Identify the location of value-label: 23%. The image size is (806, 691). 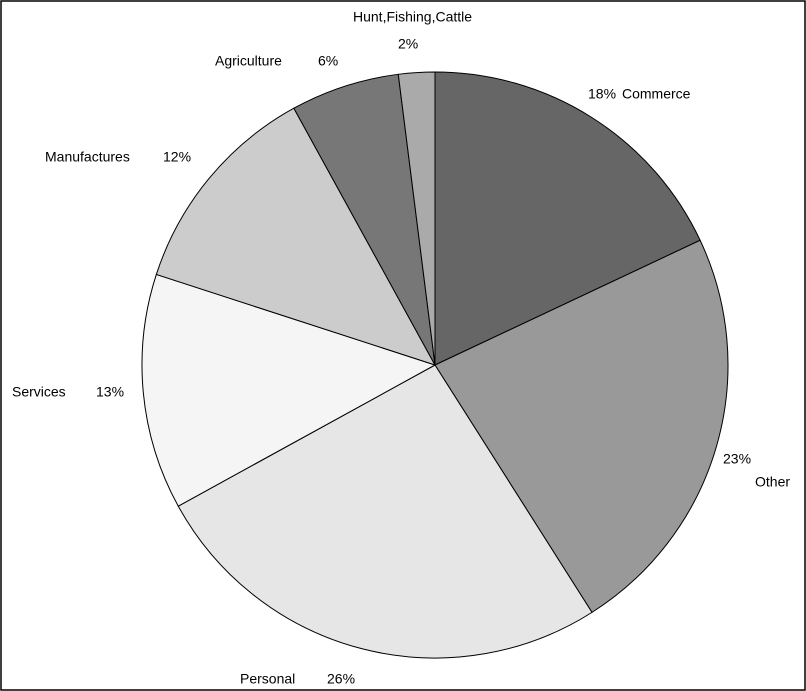
(737, 459).